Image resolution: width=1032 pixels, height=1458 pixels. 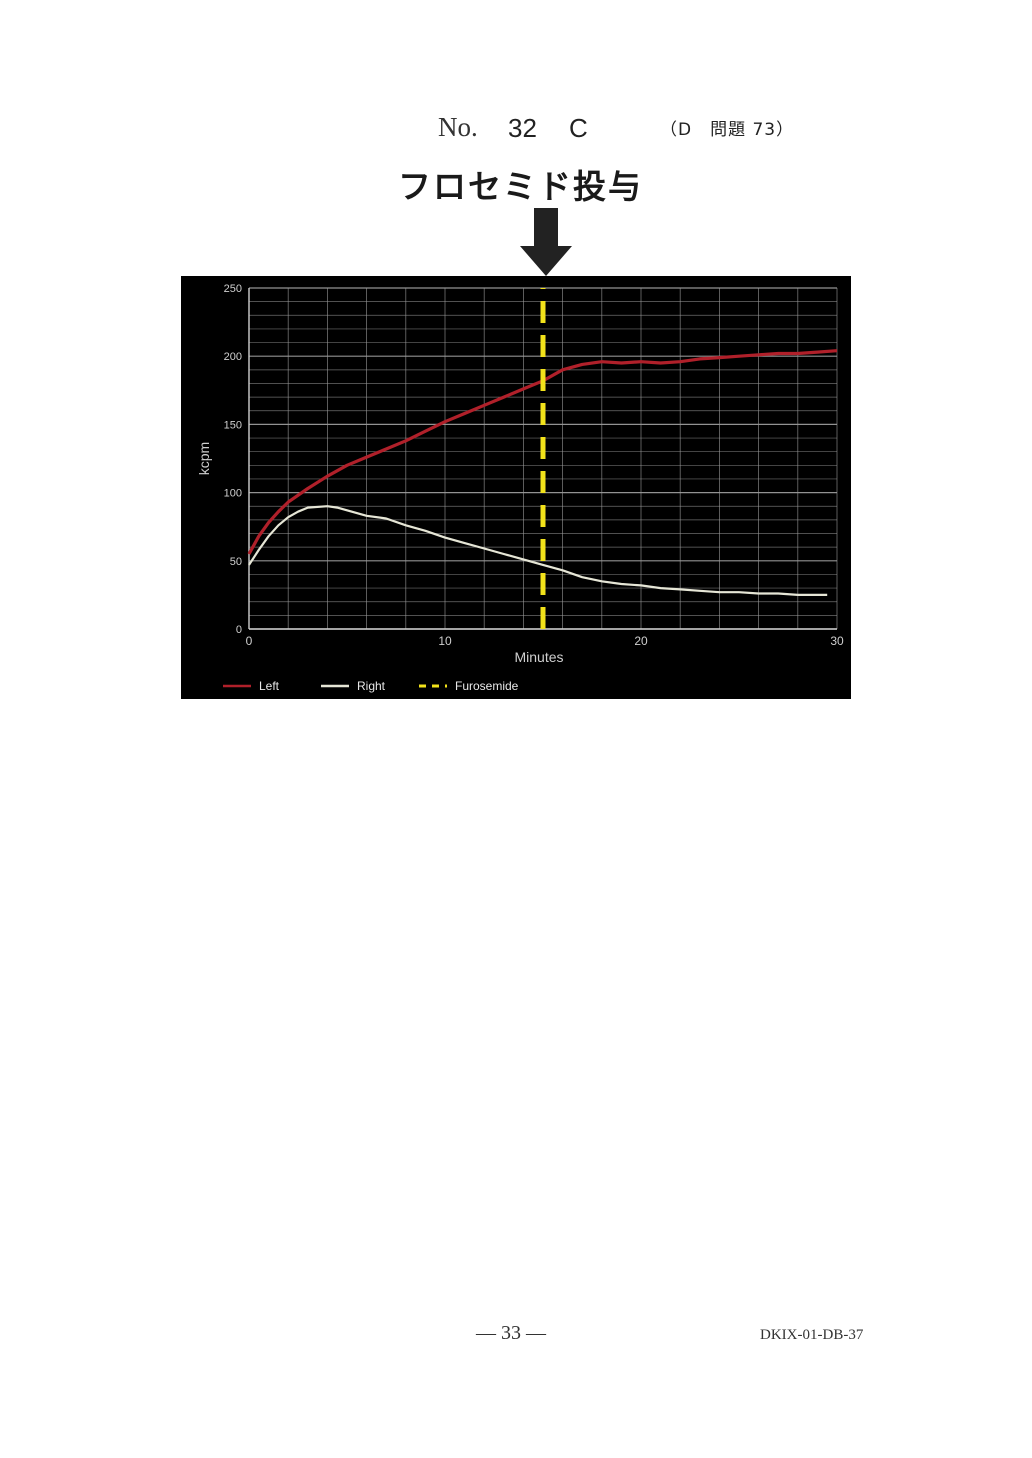 What do you see at coordinates (641, 641) in the screenshot?
I see `x-tick-label: 20` at bounding box center [641, 641].